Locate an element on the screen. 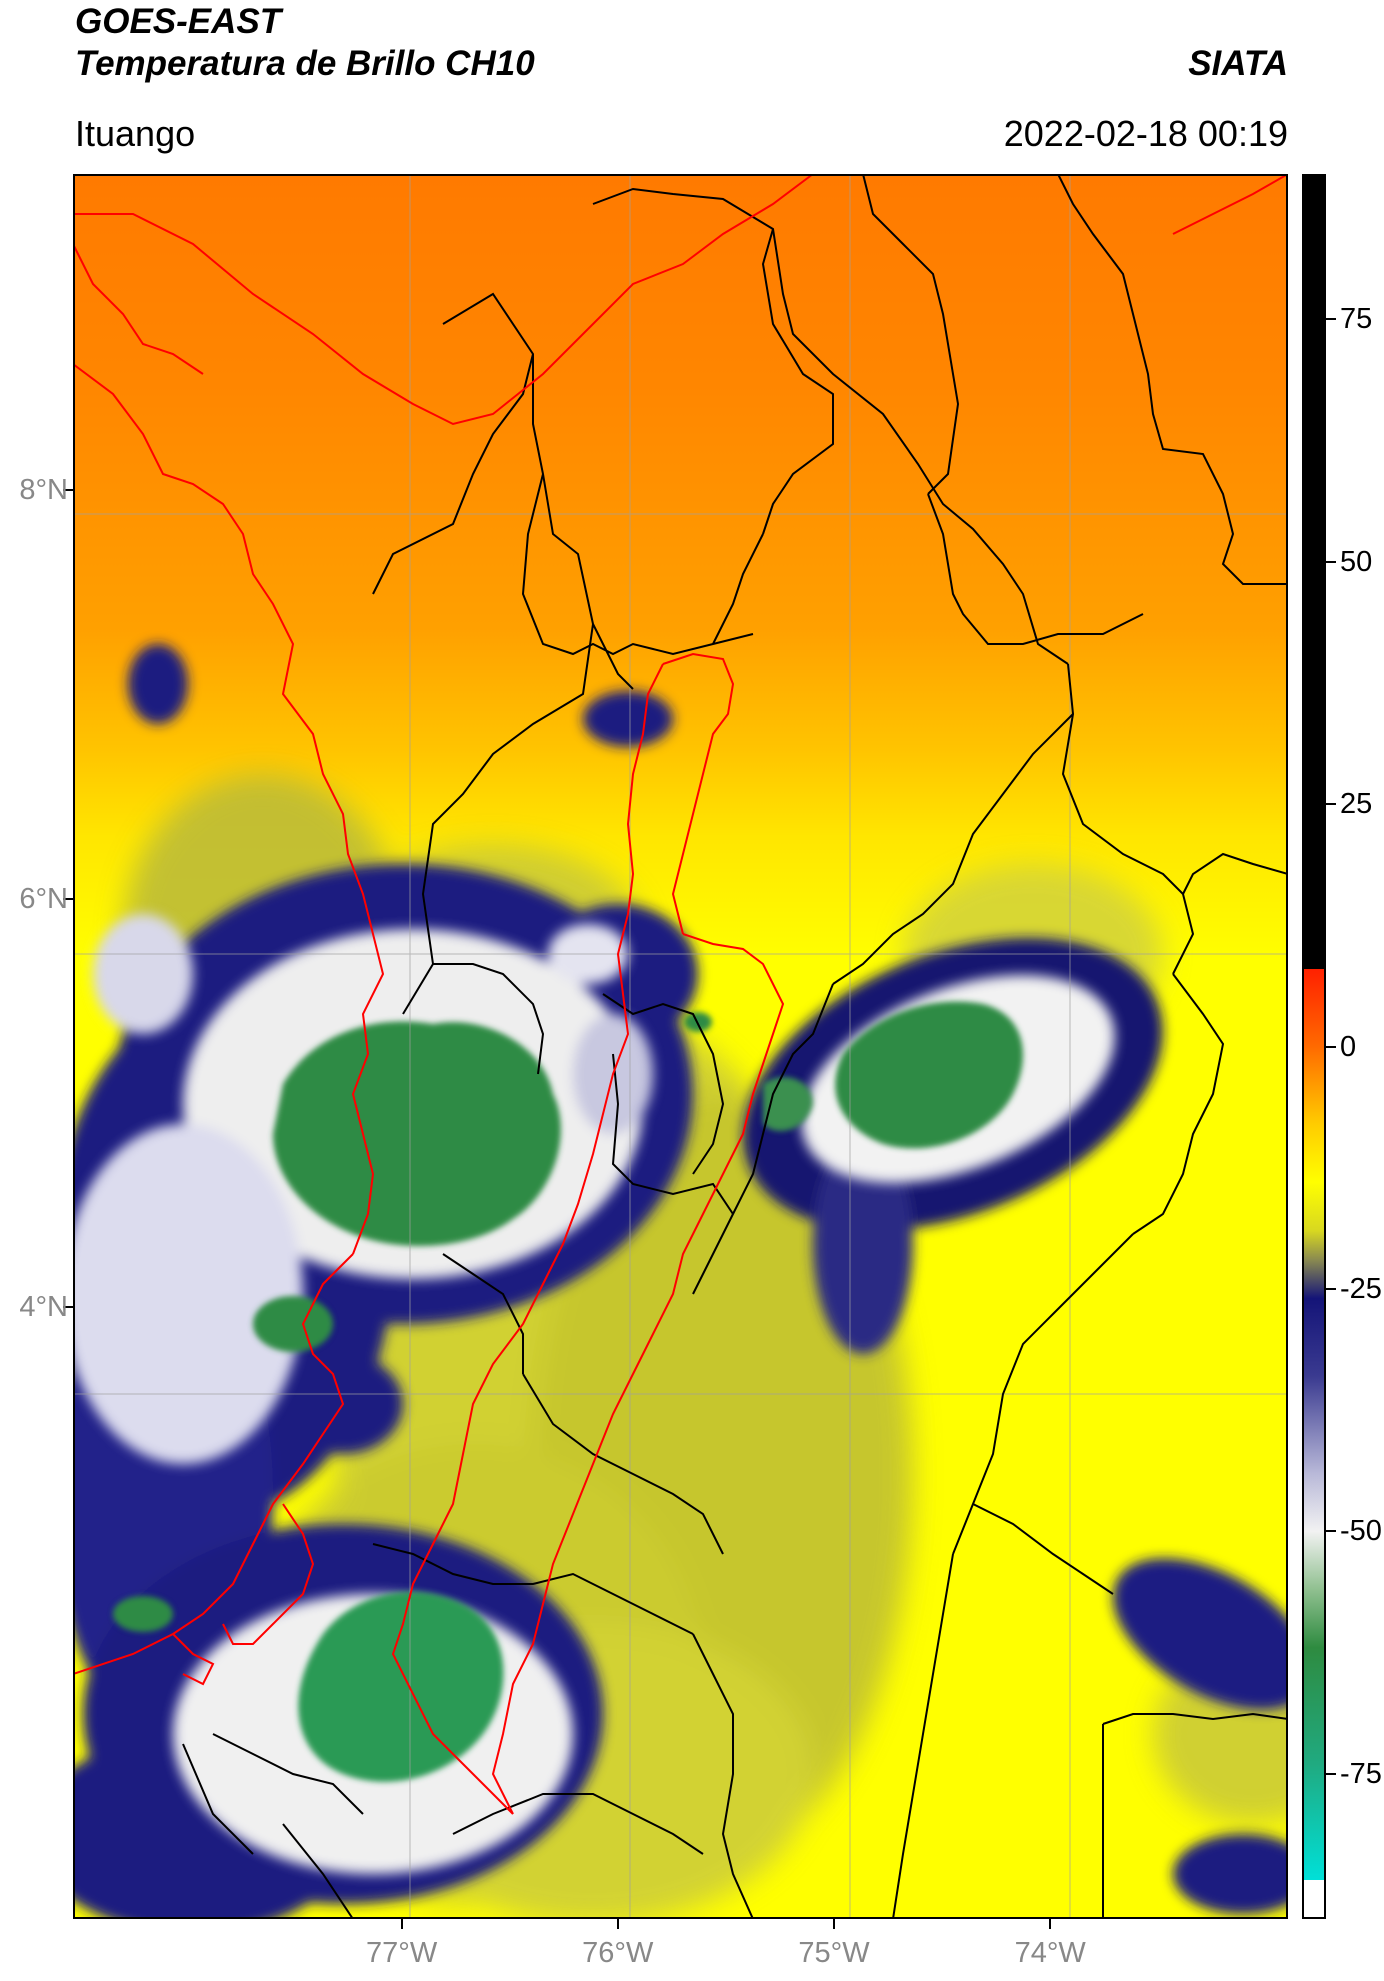 The width and height of the screenshot is (1384, 1981). colorbar-tick-label: 0 is located at coordinates (1348, 1046).